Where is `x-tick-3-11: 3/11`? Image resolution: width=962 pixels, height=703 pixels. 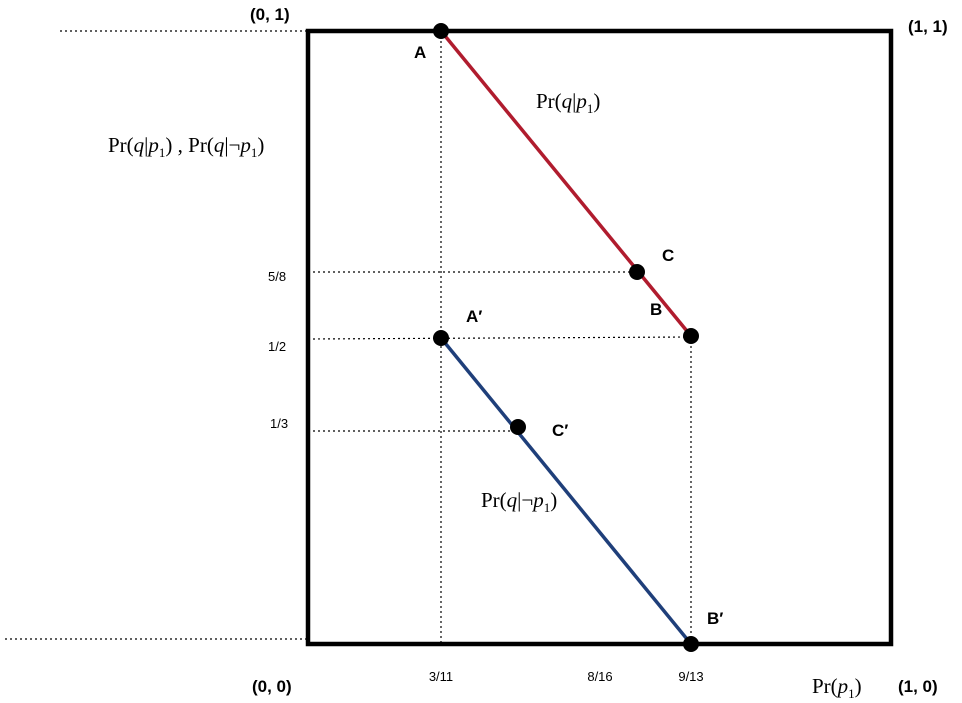
x-tick-3-11: 3/11 is located at coordinates (441, 676).